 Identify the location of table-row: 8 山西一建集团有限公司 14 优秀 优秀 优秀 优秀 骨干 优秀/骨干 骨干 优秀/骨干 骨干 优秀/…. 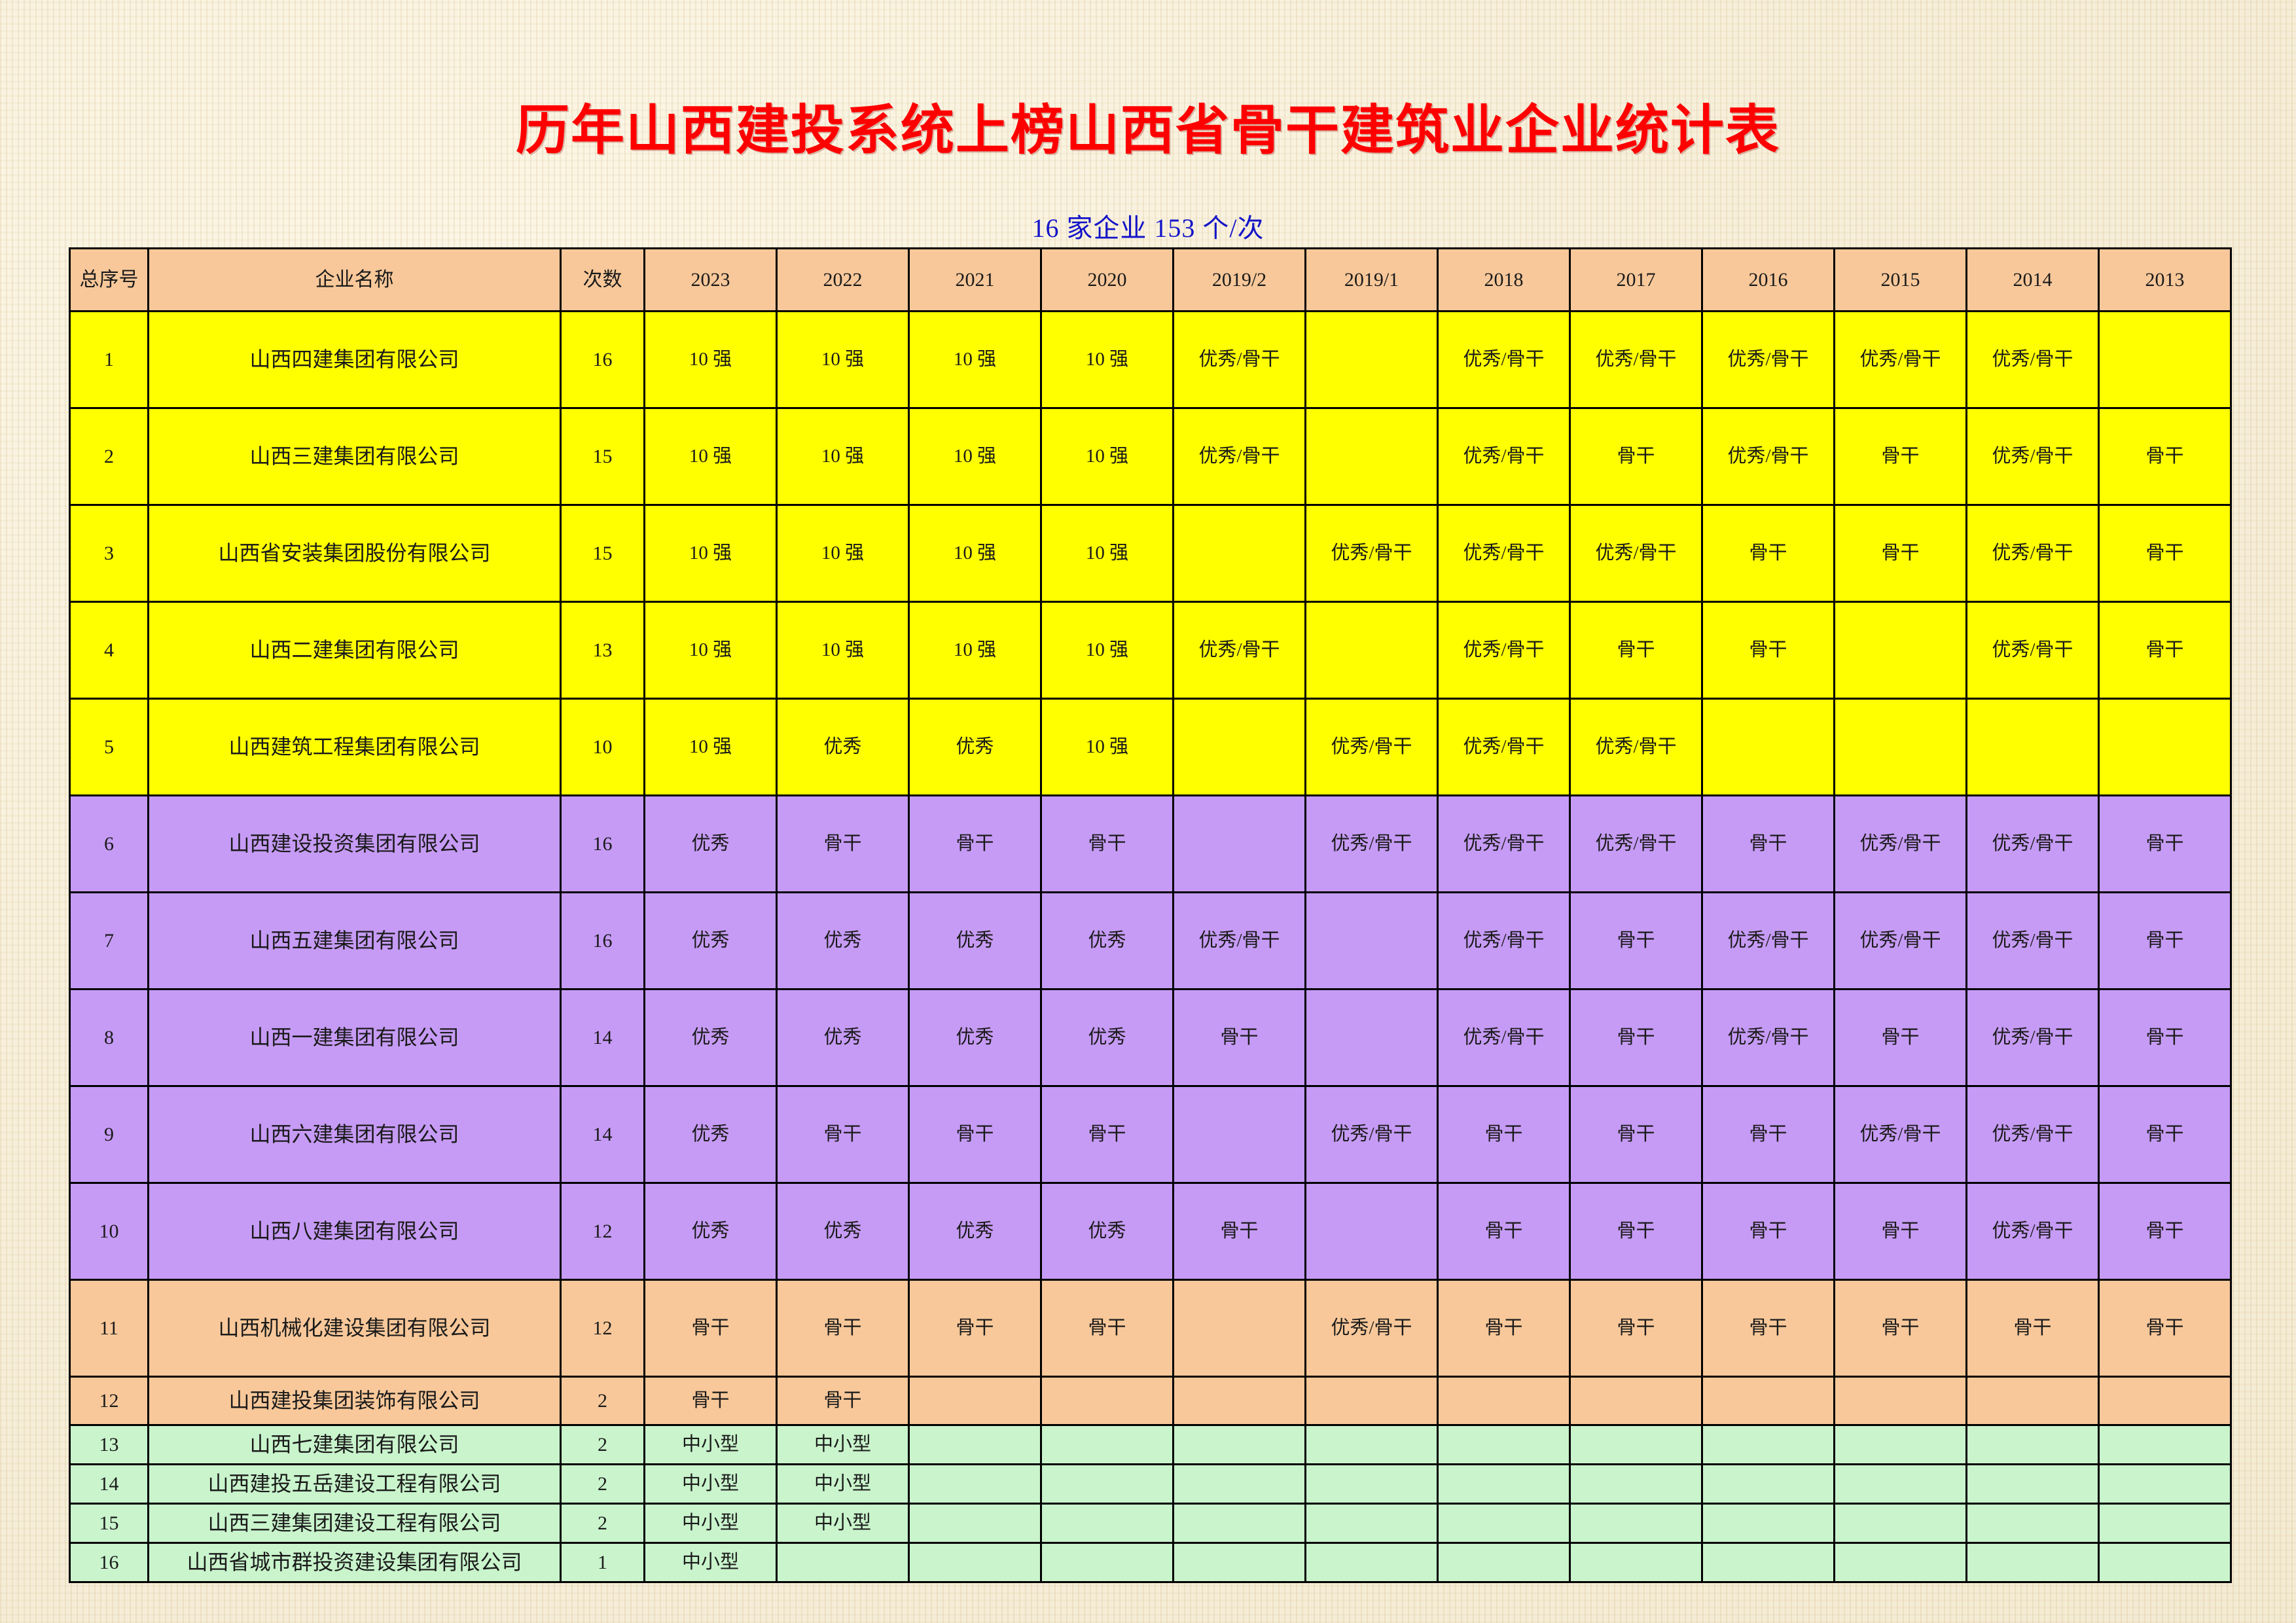
(1150, 1037).